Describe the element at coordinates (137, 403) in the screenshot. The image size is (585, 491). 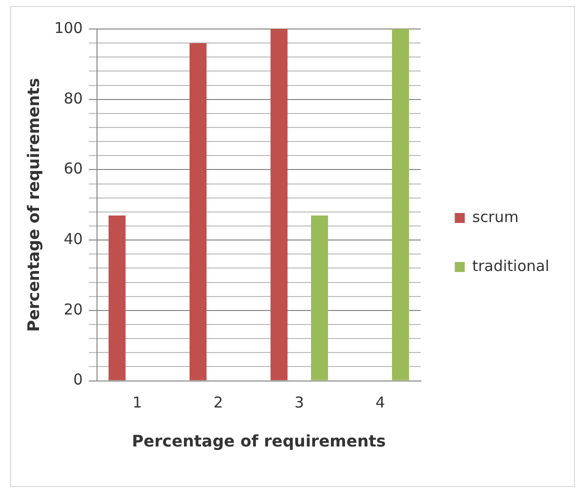
I see `x-tick-label: 1` at that location.